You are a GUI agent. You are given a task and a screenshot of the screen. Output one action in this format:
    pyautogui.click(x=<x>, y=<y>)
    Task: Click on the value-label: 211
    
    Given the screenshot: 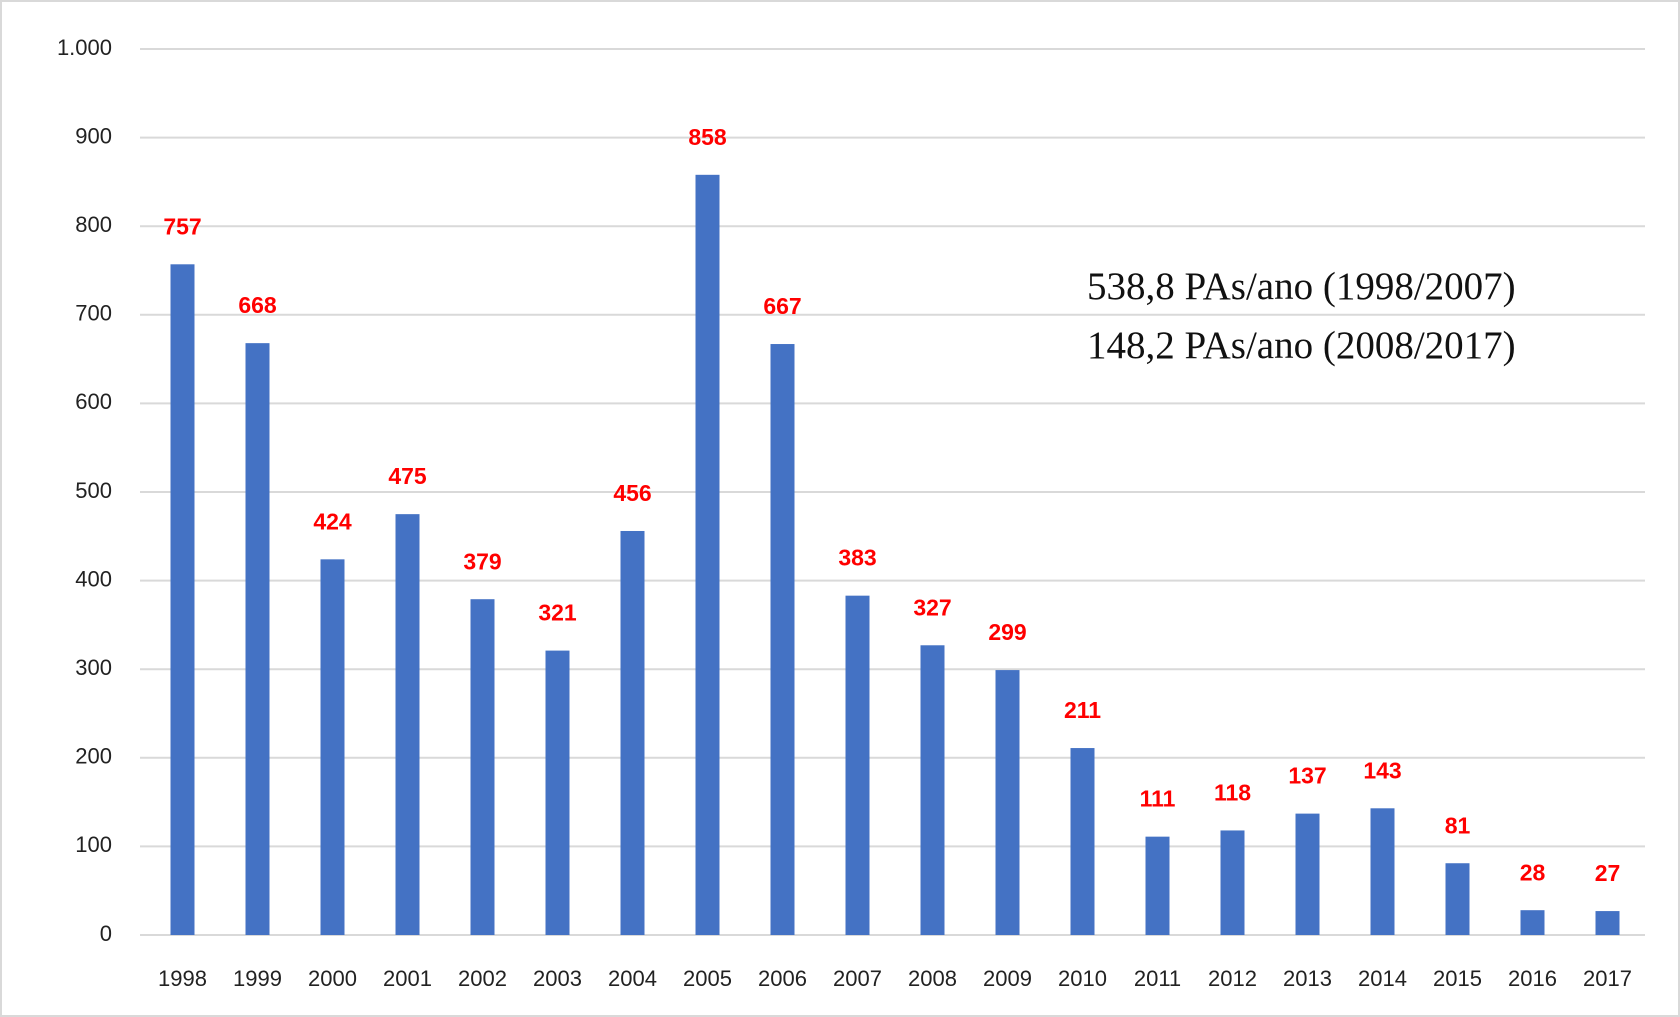 What is the action you would take?
    pyautogui.click(x=1082, y=710)
    